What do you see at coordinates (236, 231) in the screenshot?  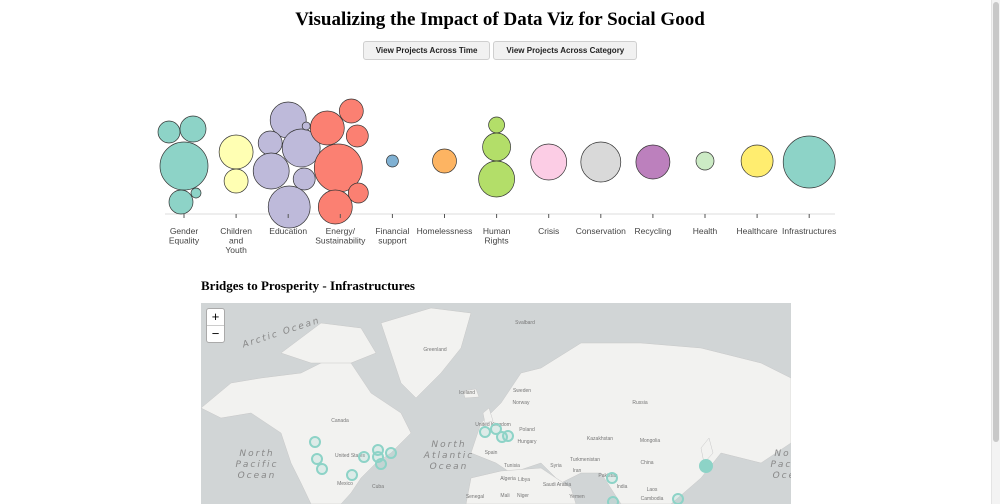 I see `x-tick-label: Children` at bounding box center [236, 231].